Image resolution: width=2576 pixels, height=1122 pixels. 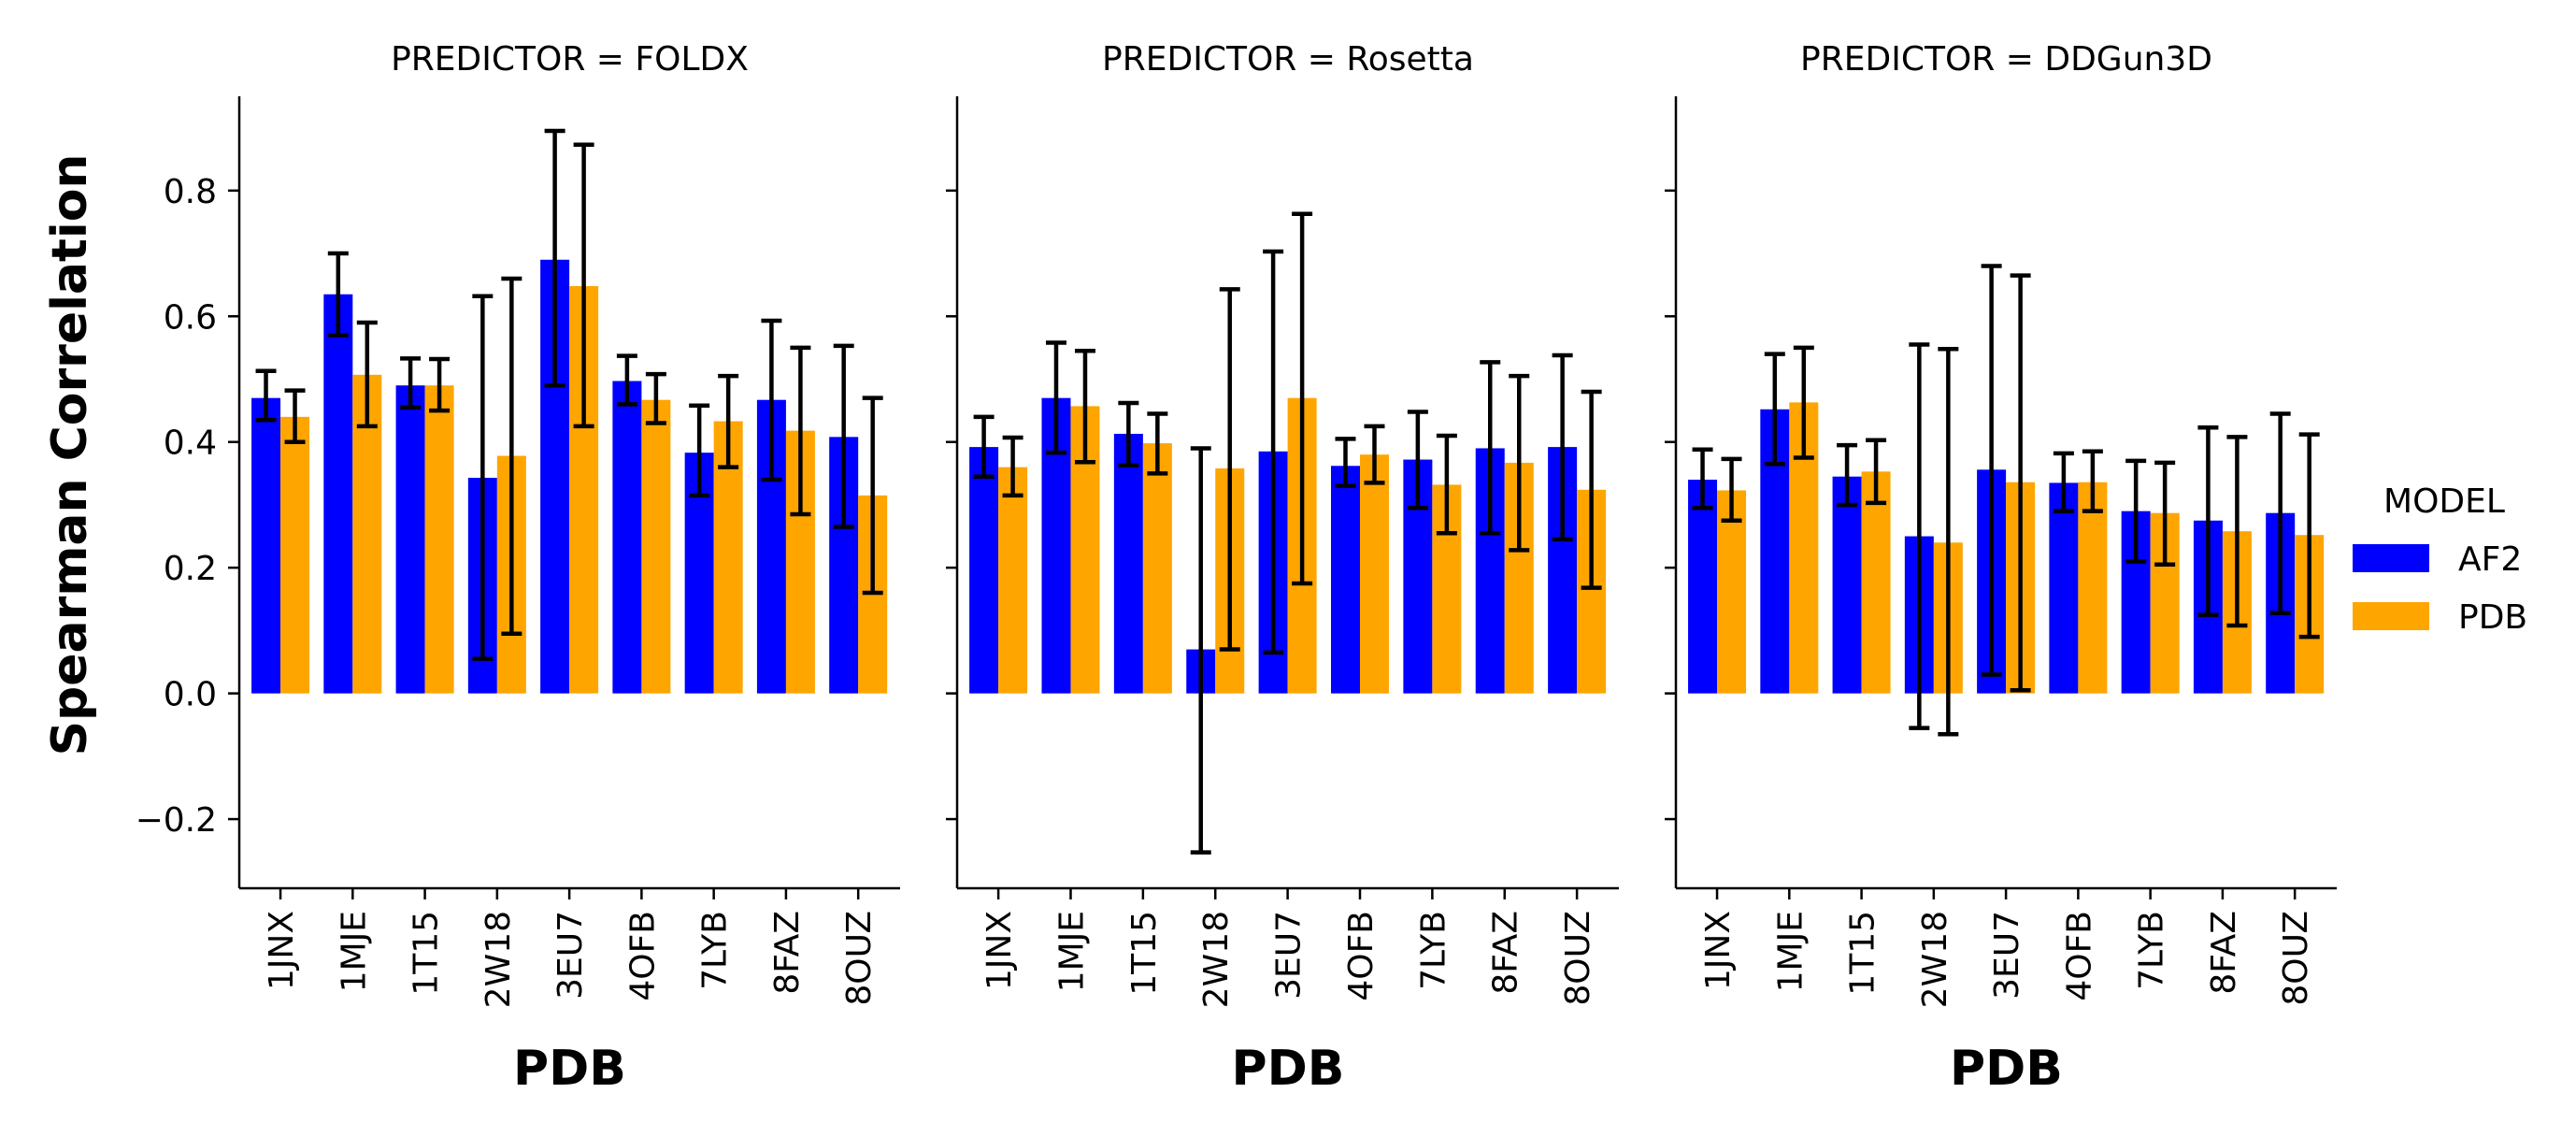 I want to click on y-tick-label: 0.2, so click(x=190, y=569).